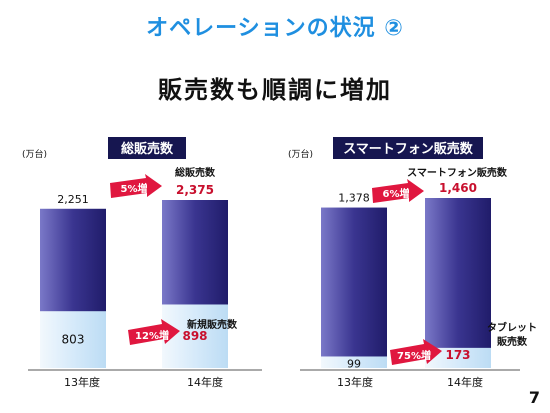 The height and width of the screenshot is (413, 550). I want to click on right-category-14: 14年度, so click(465, 382).